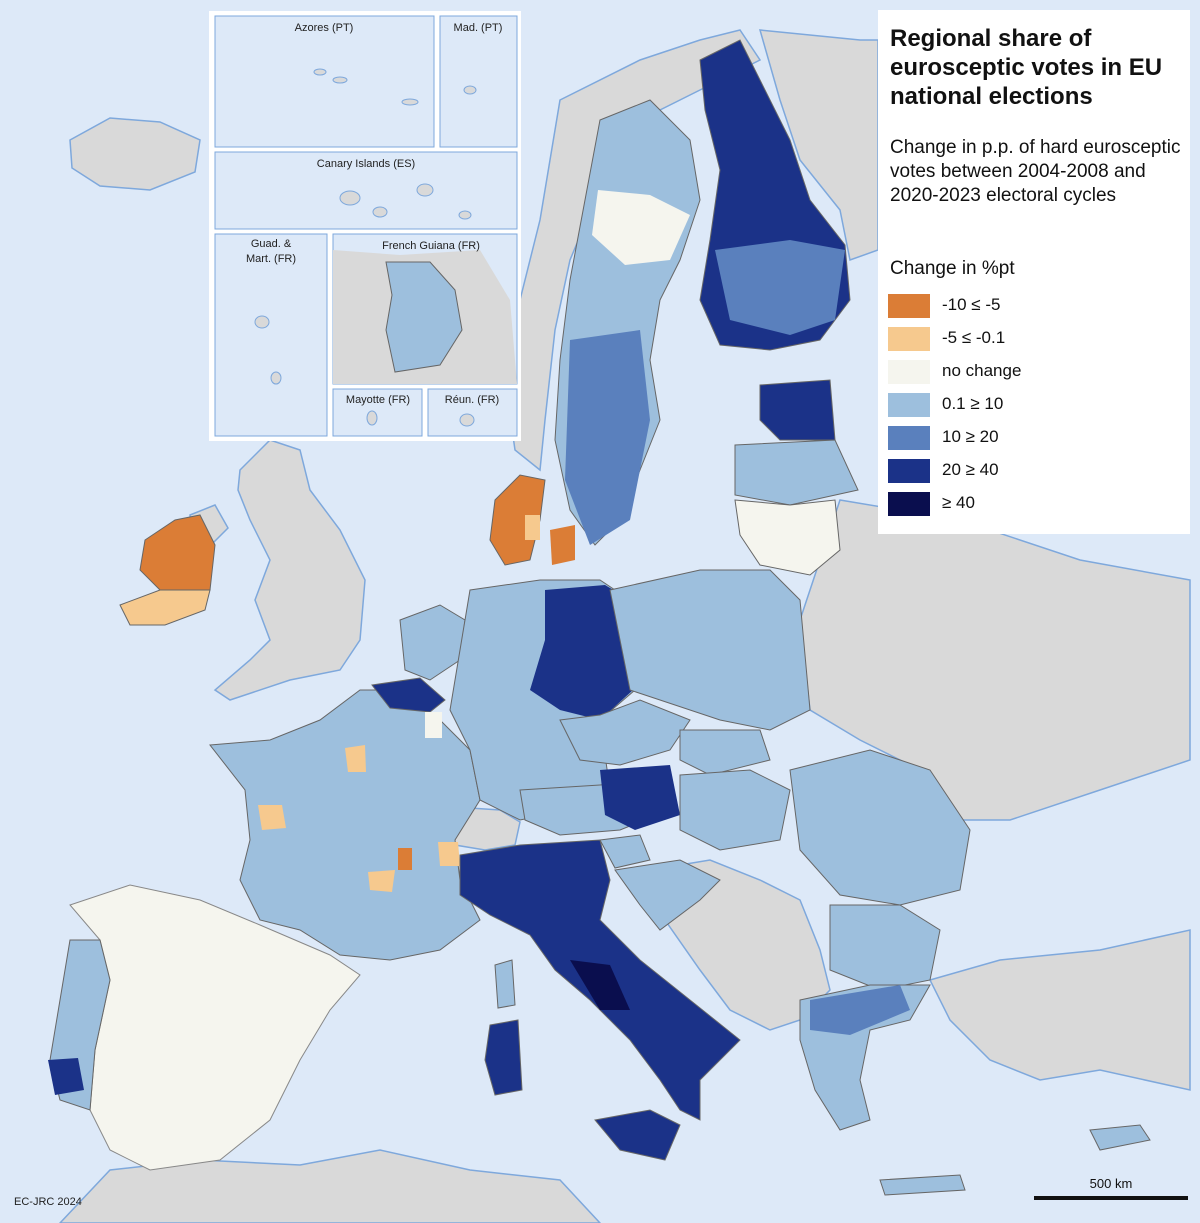 The height and width of the screenshot is (1223, 1200). What do you see at coordinates (974, 337) in the screenshot?
I see `legend-label: -5 ≤ -0.1` at bounding box center [974, 337].